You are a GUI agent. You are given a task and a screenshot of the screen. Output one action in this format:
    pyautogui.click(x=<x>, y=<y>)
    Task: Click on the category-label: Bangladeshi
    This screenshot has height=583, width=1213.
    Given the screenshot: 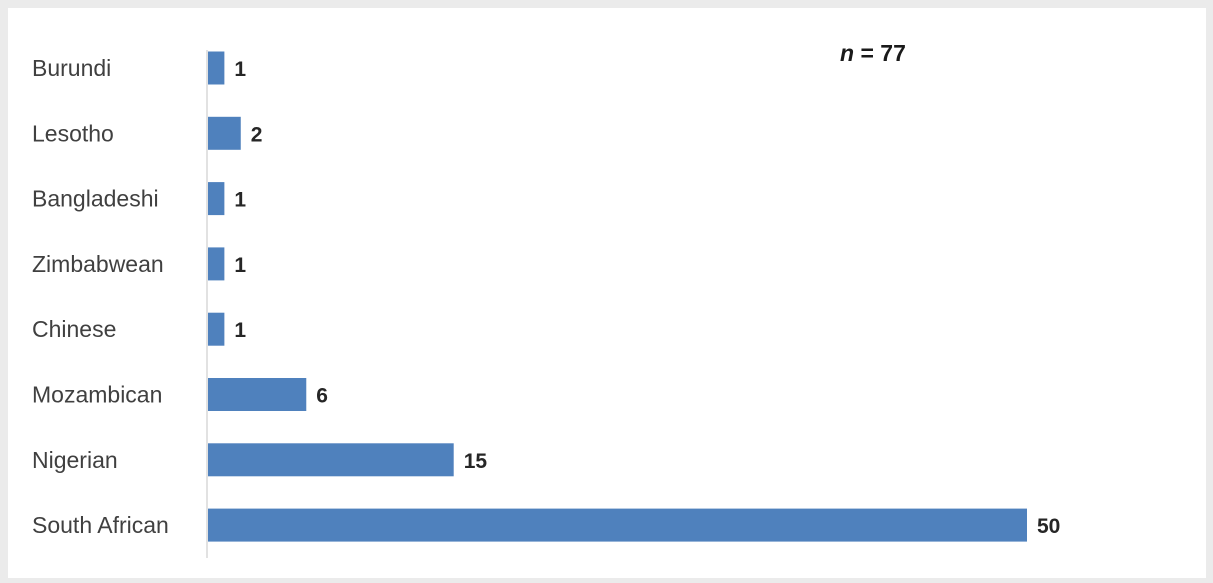 What is the action you would take?
    pyautogui.click(x=95, y=199)
    